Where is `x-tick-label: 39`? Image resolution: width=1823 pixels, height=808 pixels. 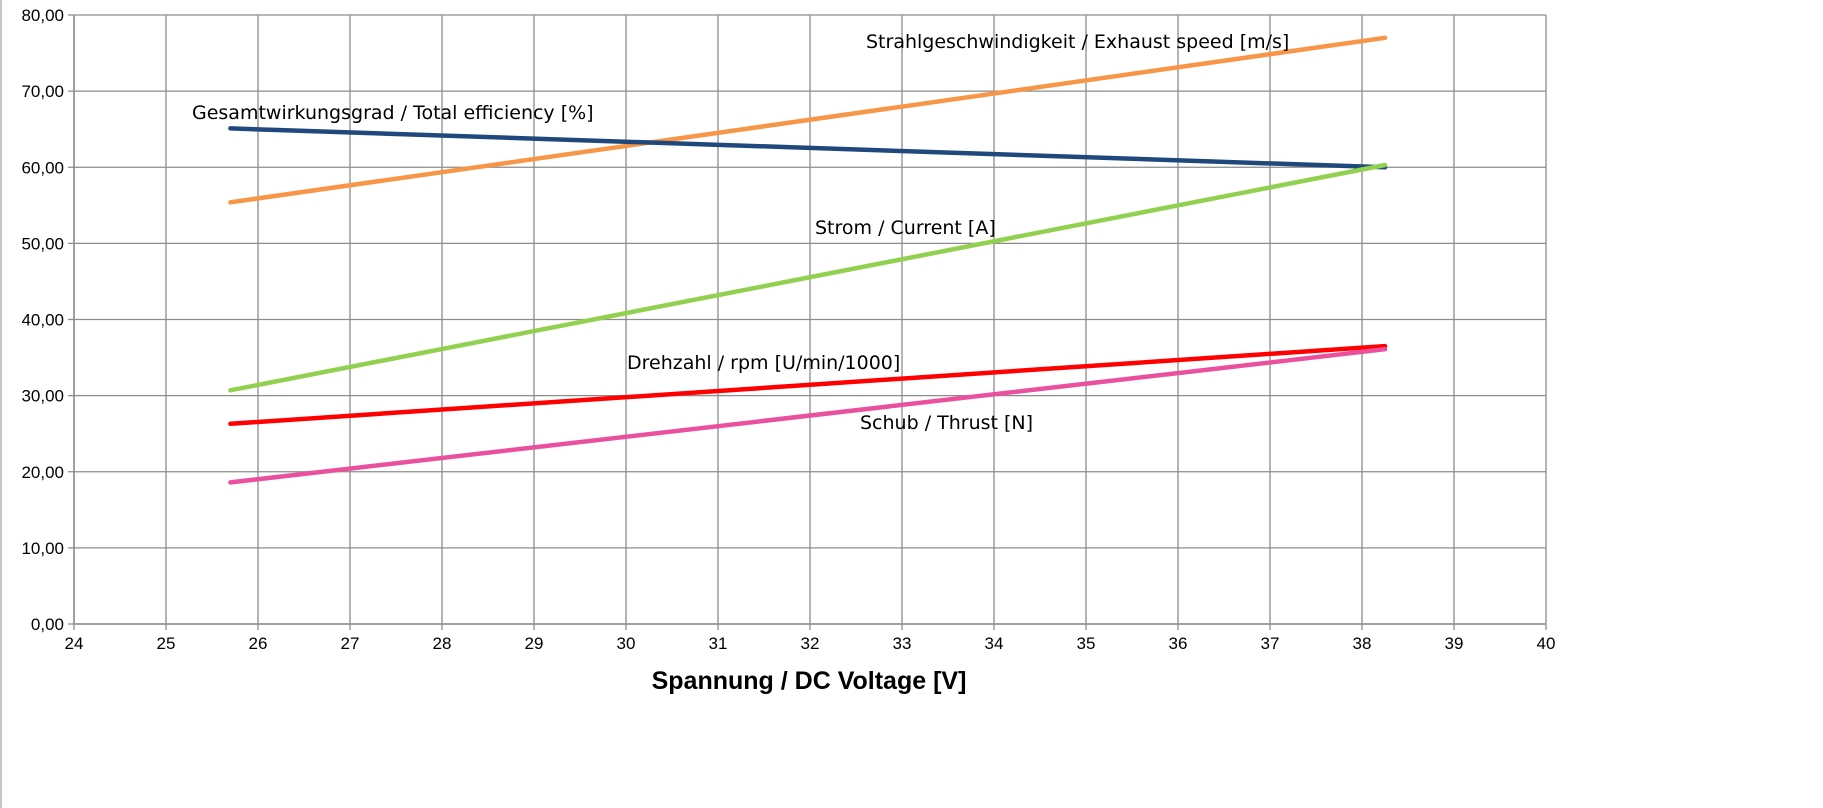
x-tick-label: 39 is located at coordinates (1454, 643).